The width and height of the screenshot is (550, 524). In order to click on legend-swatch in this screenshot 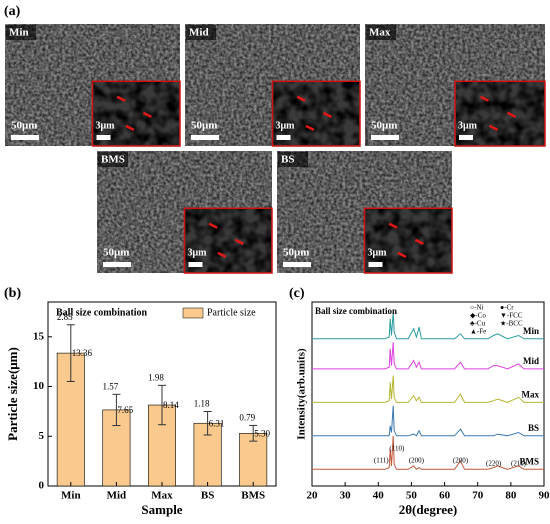, I will do `click(193, 313)`.